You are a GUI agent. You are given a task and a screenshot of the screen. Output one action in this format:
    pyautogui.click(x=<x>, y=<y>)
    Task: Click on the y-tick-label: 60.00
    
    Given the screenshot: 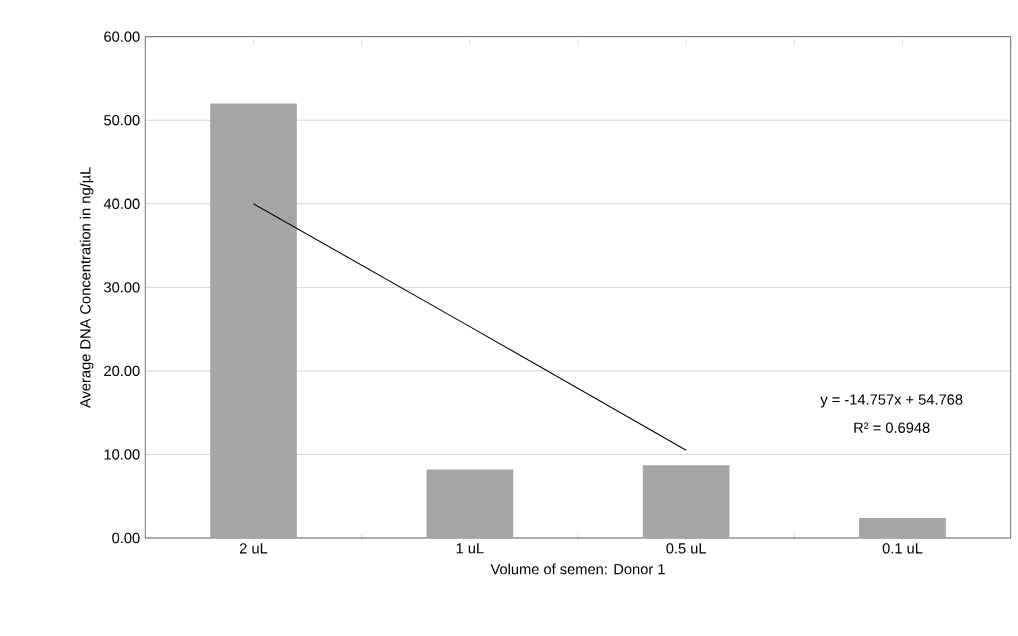 What is the action you would take?
    pyautogui.click(x=122, y=36)
    